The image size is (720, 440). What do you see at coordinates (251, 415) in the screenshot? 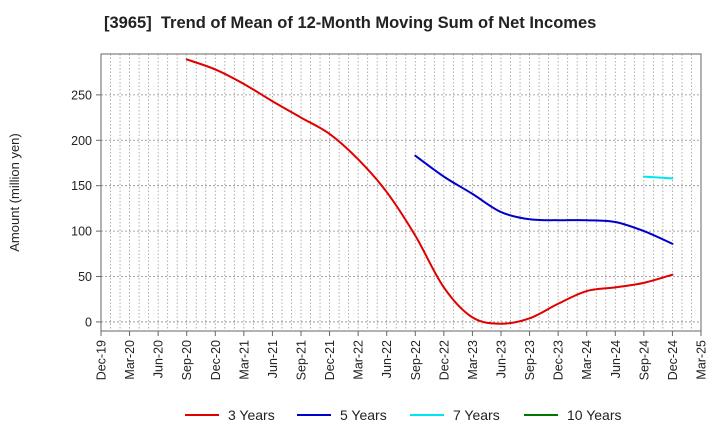
I see `legend-label: 3 Years` at bounding box center [251, 415].